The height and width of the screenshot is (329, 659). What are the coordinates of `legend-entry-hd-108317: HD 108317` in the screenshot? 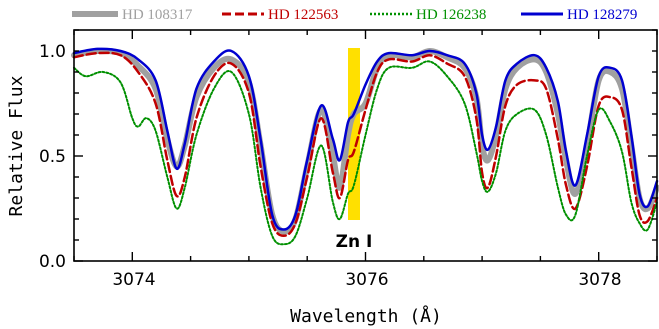 It's located at (132, 15).